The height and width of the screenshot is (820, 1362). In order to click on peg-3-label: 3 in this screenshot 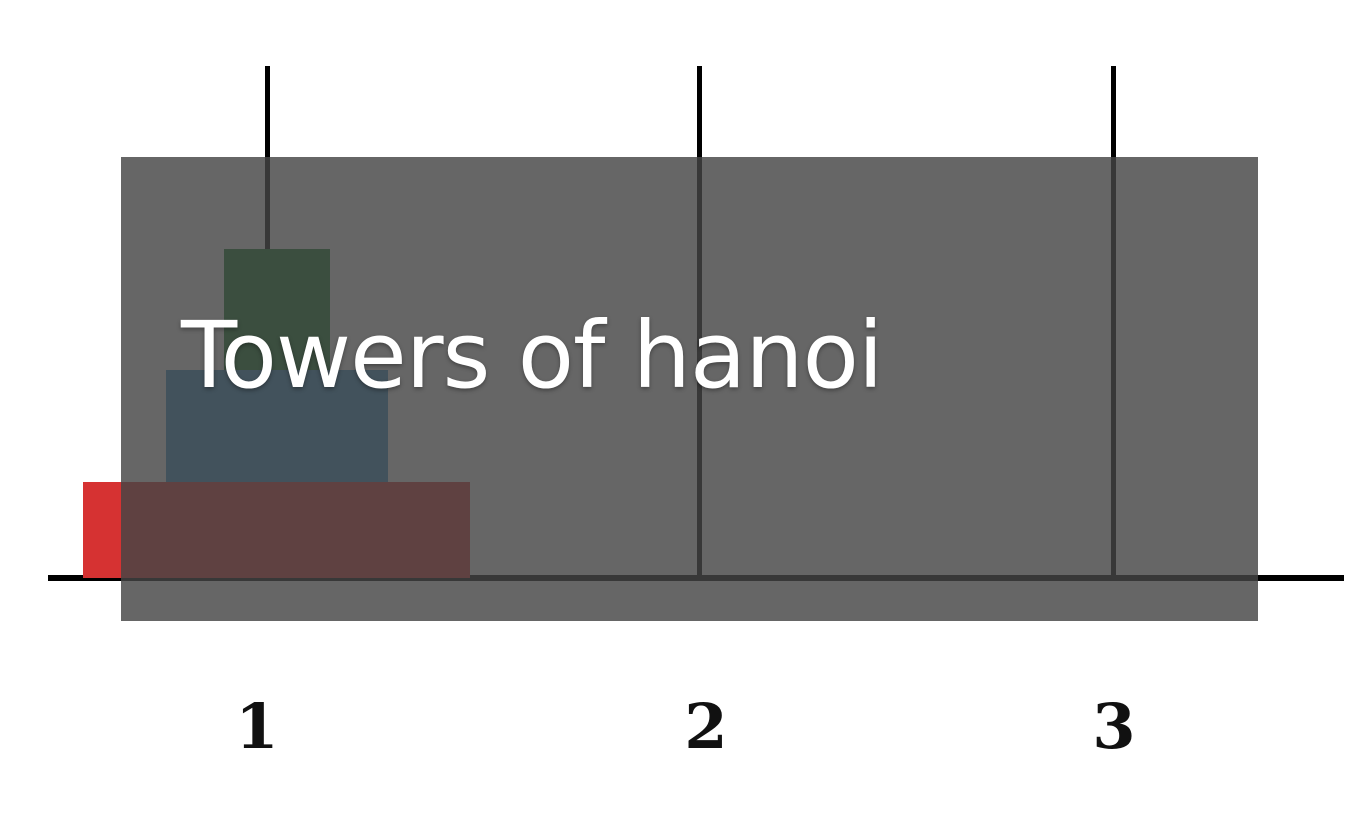, I will do `click(1114, 726)`.